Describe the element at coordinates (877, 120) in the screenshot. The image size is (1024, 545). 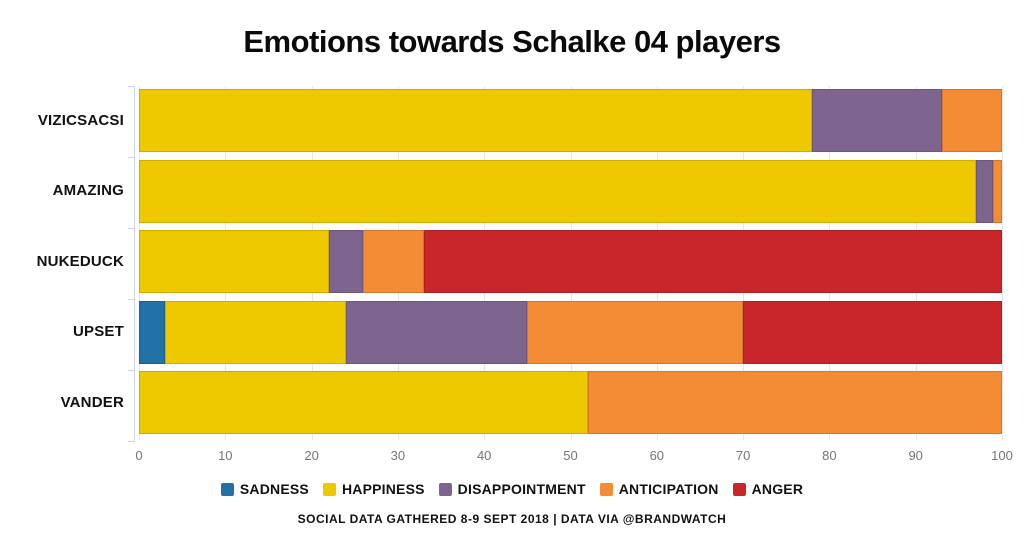
I see `segment-vizicsacsi-disappointment` at that location.